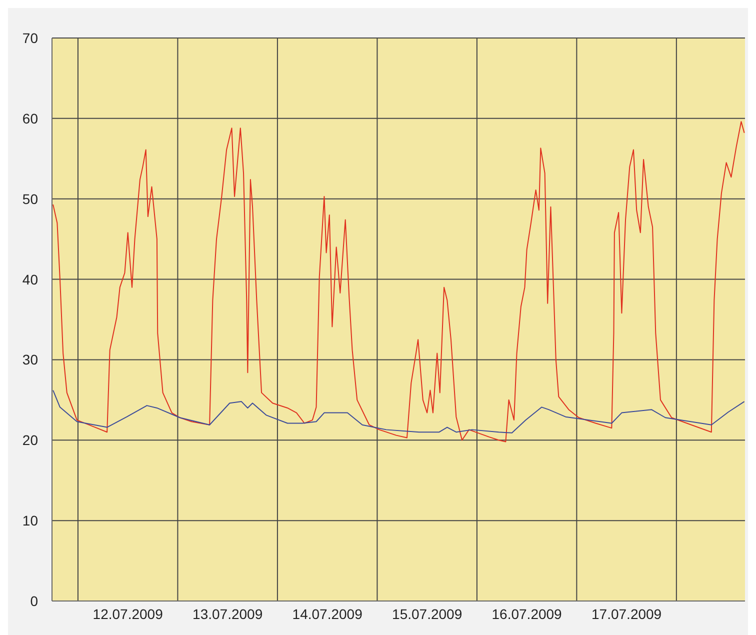  I want to click on y-tick-label: 50, so click(30, 198).